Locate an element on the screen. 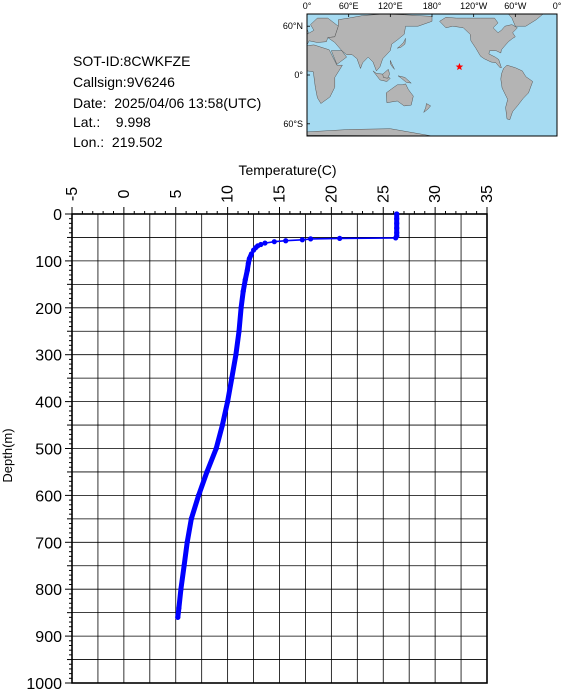 This screenshot has height=690, width=564. y-tick-label: 500 is located at coordinates (48, 450).